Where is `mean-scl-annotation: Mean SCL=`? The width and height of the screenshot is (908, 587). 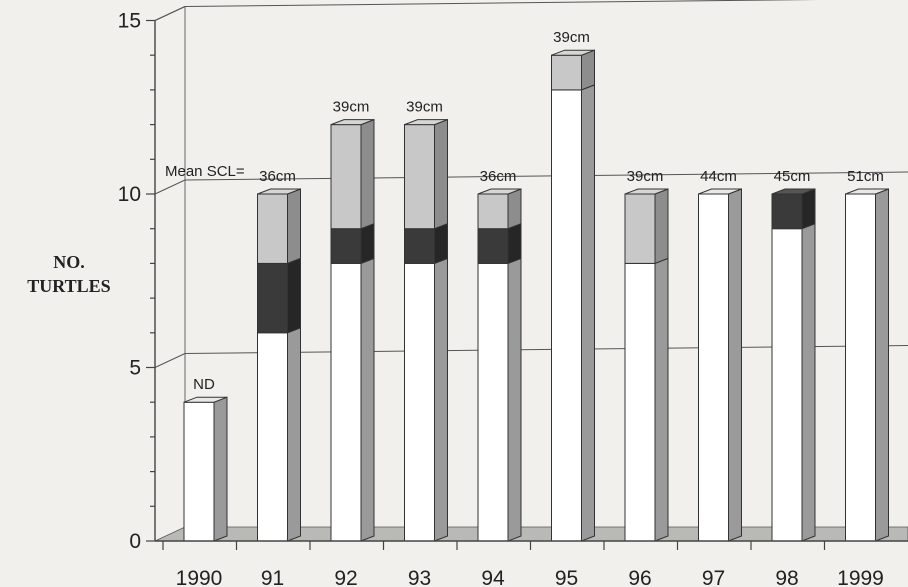 mean-scl-annotation: Mean SCL= is located at coordinates (205, 171).